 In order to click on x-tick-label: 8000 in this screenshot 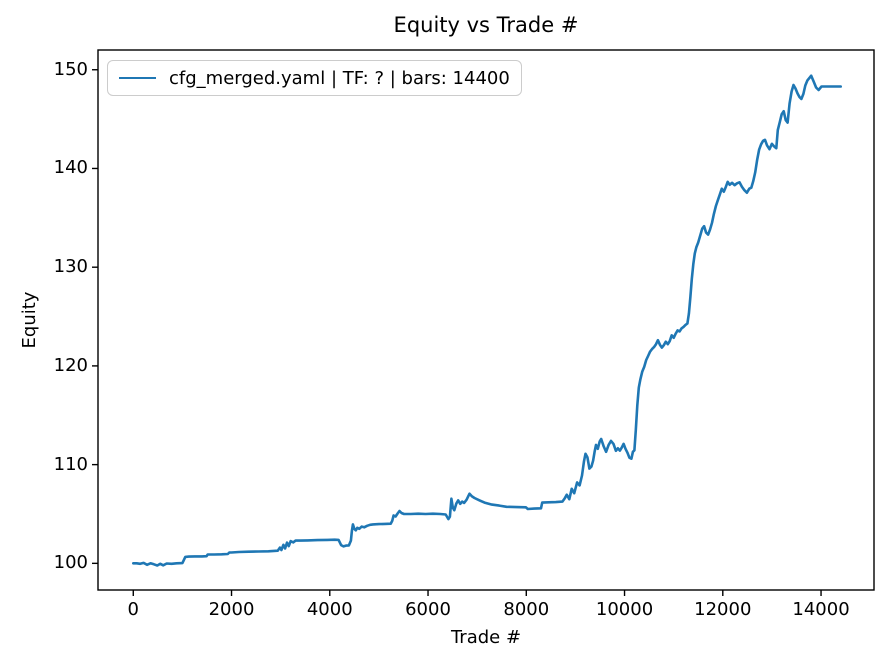, I will do `click(526, 609)`.